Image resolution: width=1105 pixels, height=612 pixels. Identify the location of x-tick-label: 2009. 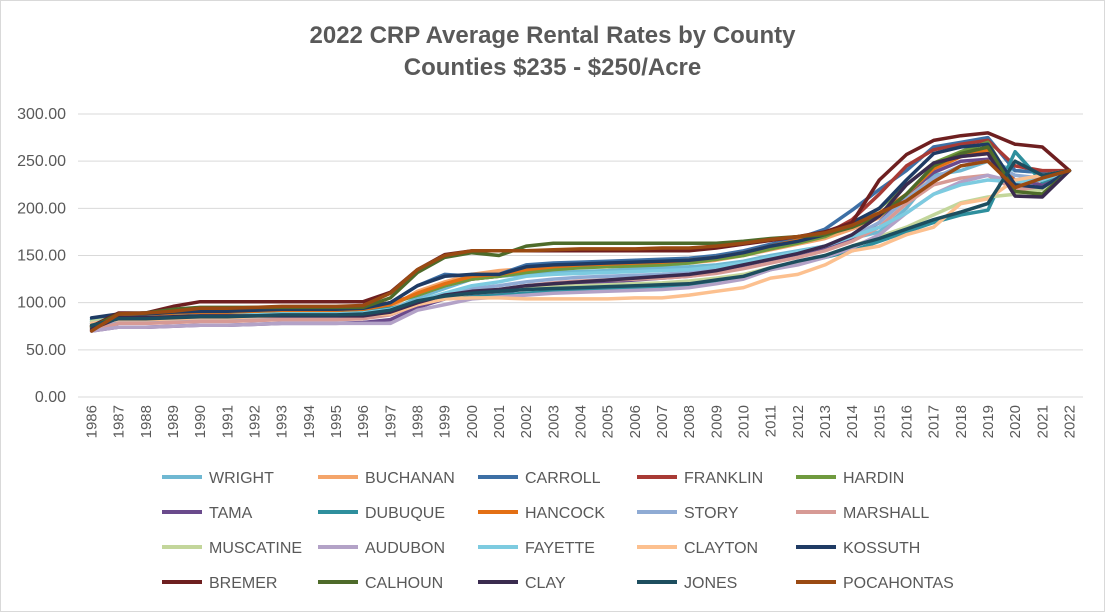
(716, 421).